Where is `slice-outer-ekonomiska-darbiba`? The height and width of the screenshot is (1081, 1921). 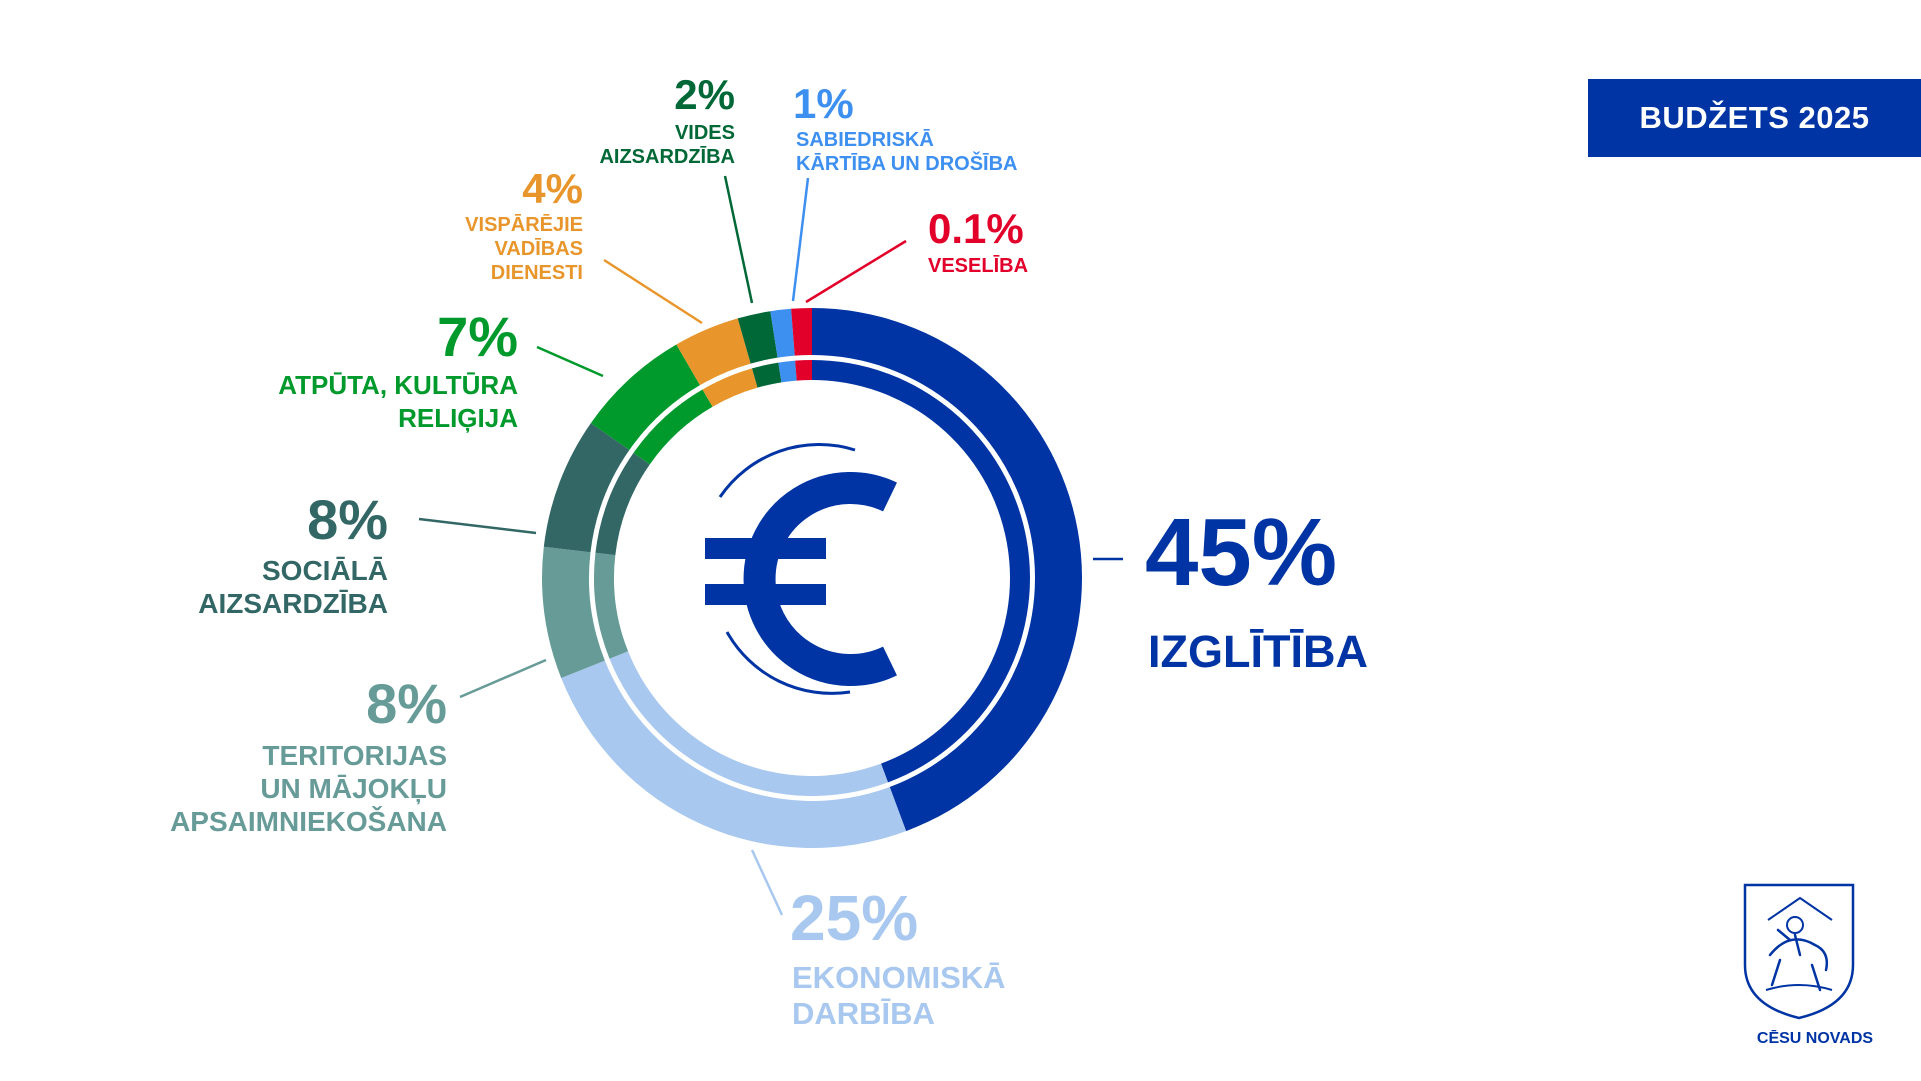 slice-outer-ekonomiska-darbiba is located at coordinates (734, 754).